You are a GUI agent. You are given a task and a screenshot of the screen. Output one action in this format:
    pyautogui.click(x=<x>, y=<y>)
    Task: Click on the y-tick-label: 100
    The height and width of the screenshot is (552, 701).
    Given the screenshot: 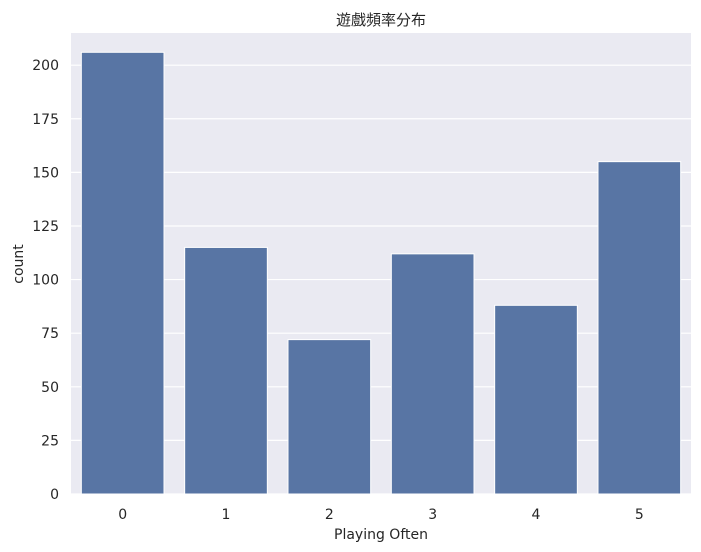 What is the action you would take?
    pyautogui.click(x=45, y=281)
    